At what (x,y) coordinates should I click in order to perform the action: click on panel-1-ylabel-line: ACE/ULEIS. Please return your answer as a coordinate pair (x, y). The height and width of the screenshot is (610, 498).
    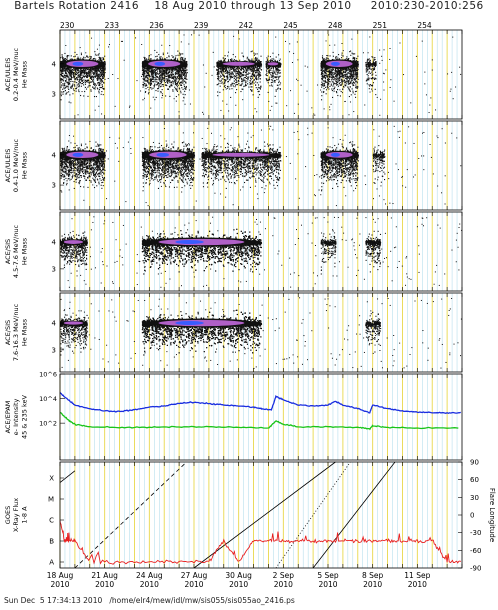
    Looking at the image, I should click on (8, 166).